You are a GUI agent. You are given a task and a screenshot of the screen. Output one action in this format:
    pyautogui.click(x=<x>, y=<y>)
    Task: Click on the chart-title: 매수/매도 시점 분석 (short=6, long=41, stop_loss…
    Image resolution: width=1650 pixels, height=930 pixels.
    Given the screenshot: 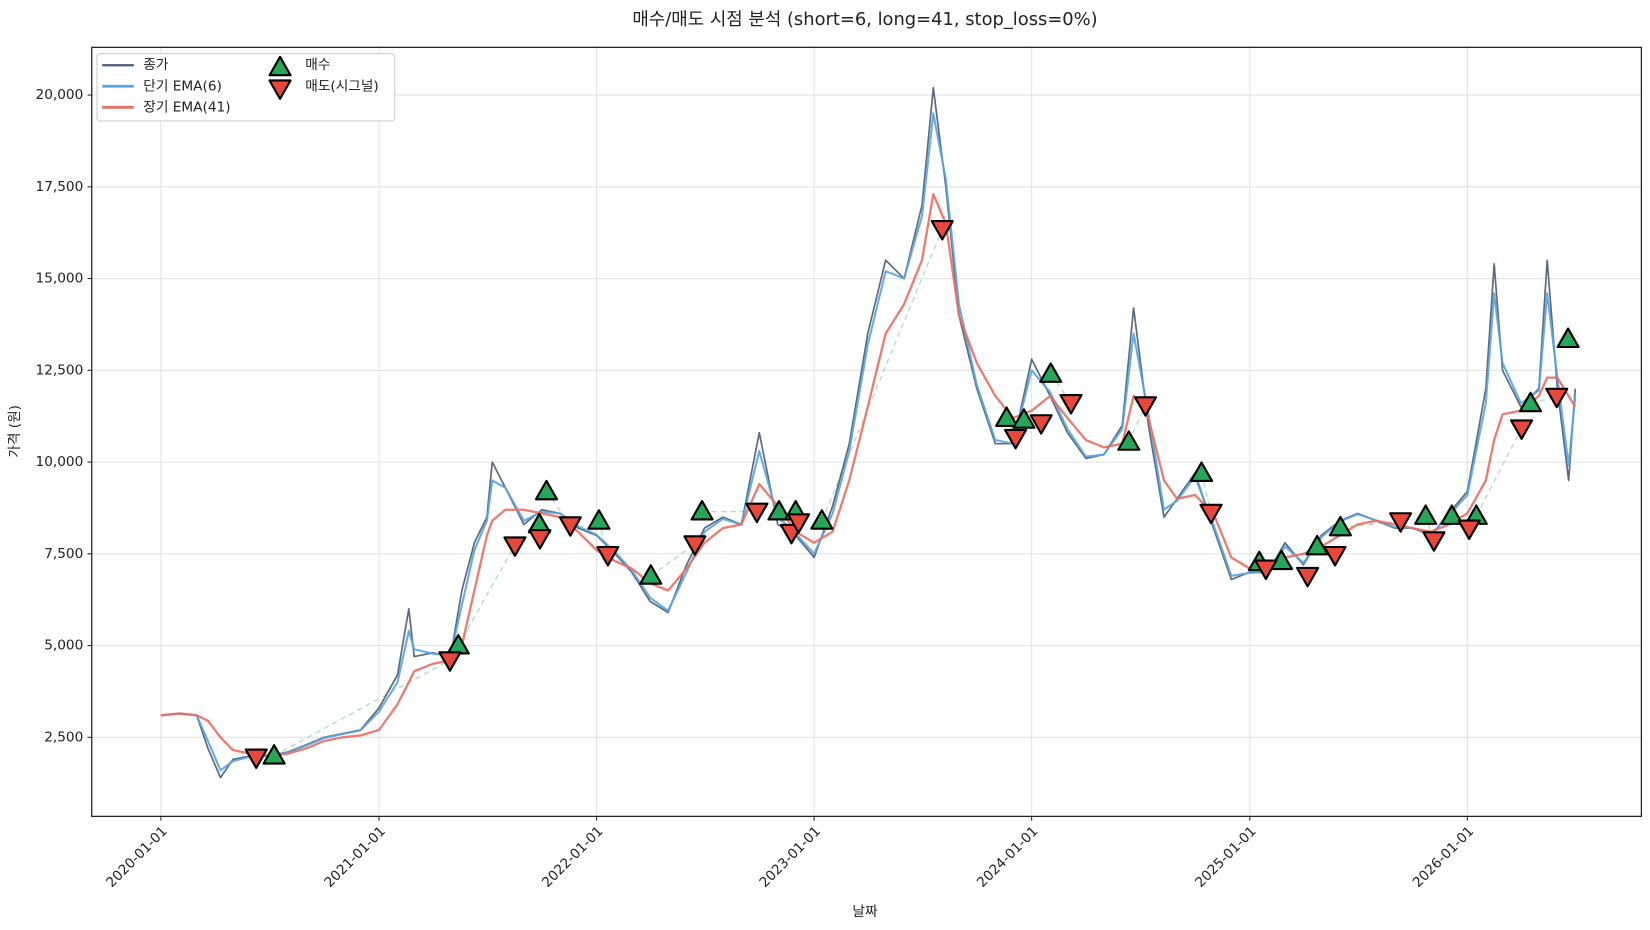 What is the action you would take?
    pyautogui.click(x=864, y=19)
    